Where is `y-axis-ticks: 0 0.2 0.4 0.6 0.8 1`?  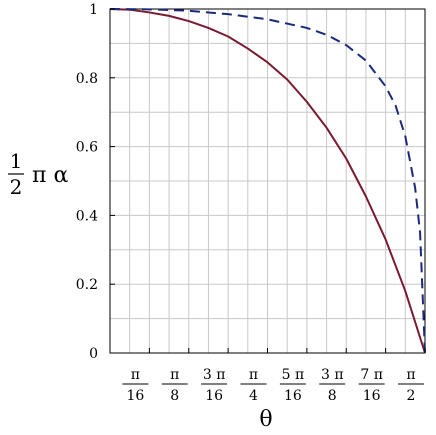 y-axis-ticks: 0 0.2 0.4 0.6 0.8 1 is located at coordinates (95, 182).